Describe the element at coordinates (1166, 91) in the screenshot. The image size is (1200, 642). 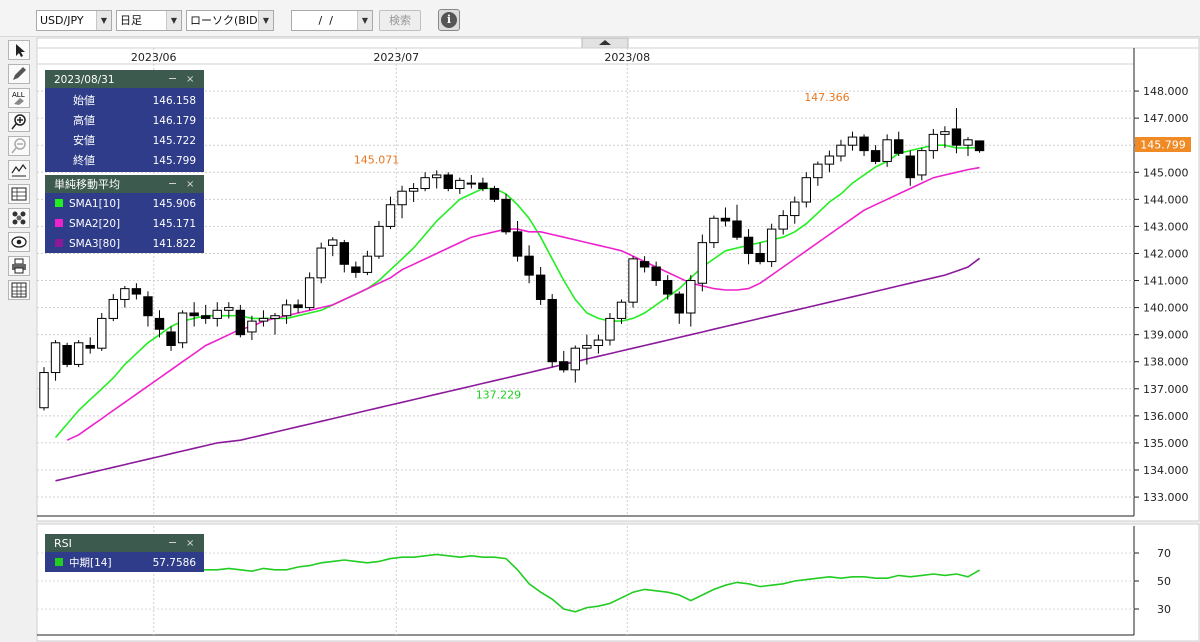
I see `ytick-label: 148.000` at that location.